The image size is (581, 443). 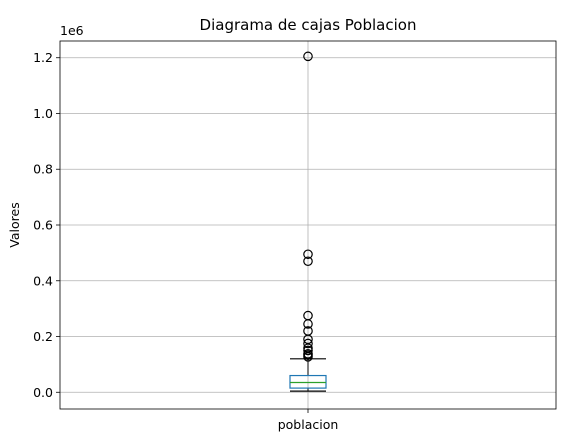 What do you see at coordinates (43, 57) in the screenshot?
I see `y-tick-label: 1.2` at bounding box center [43, 57].